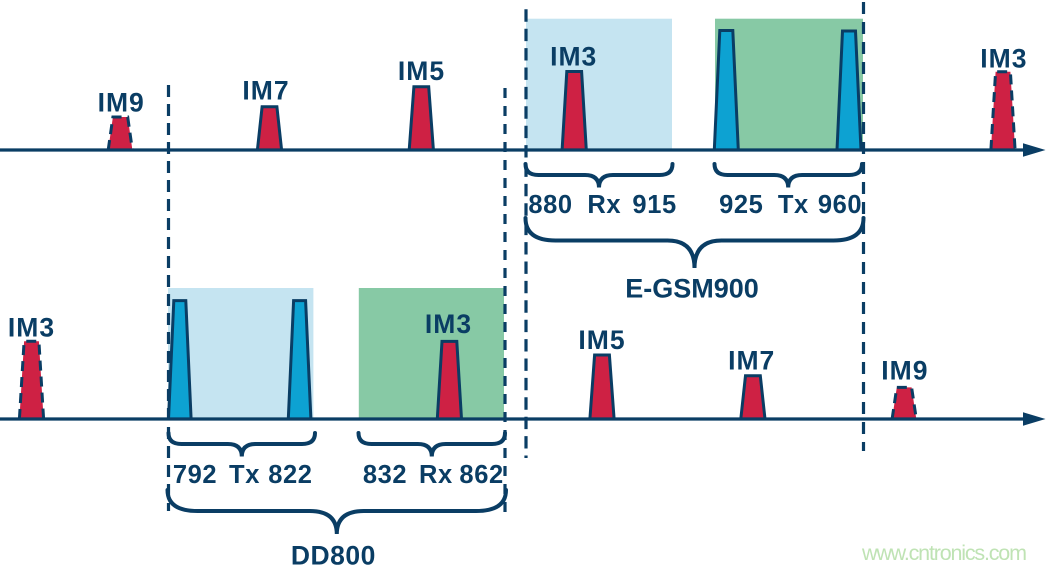 Image resolution: width=1046 pixels, height=567 pixels. I want to click on svg-text: 822, so click(290, 475).